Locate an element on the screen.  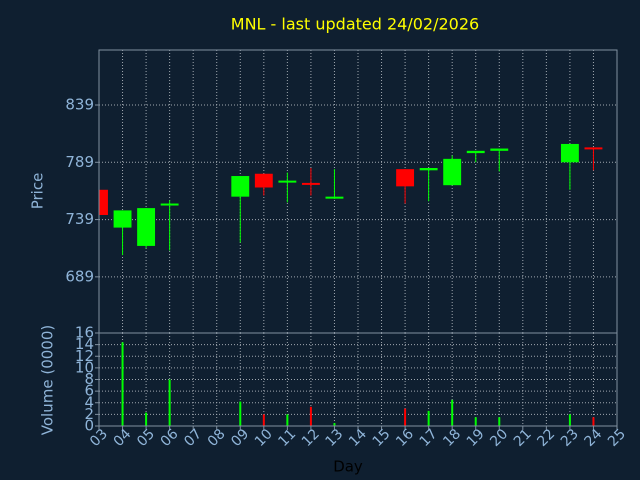
y-tick-label: 6 is located at coordinates (89, 391).